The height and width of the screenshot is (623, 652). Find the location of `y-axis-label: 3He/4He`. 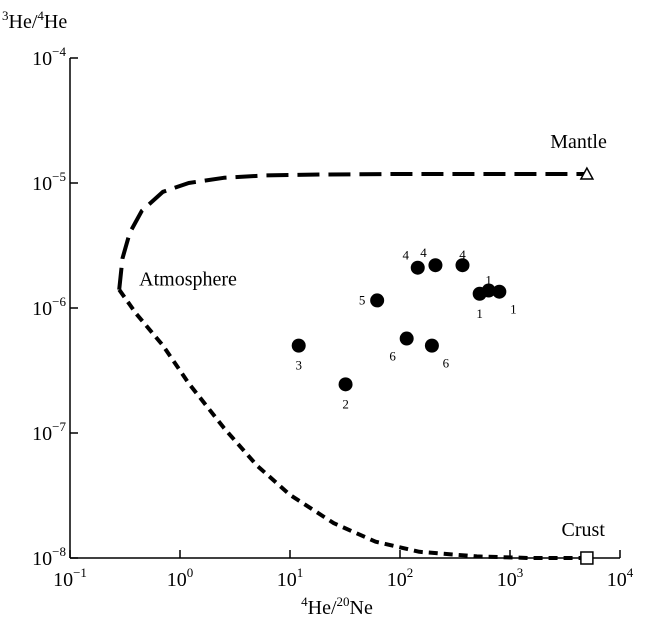

y-axis-label: 3He/4He is located at coordinates (34, 20).